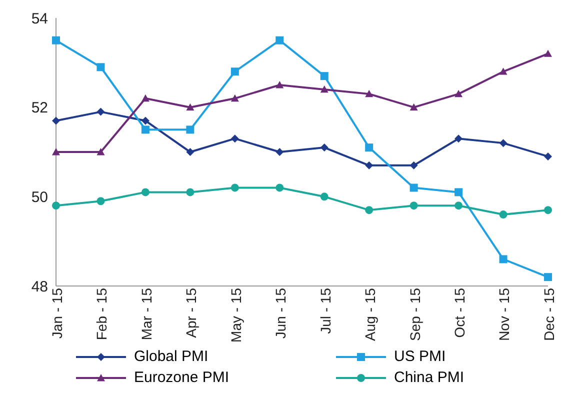 Image resolution: width=572 pixels, height=416 pixels. I want to click on x-tick-label: Jul - 15, so click(325, 311).